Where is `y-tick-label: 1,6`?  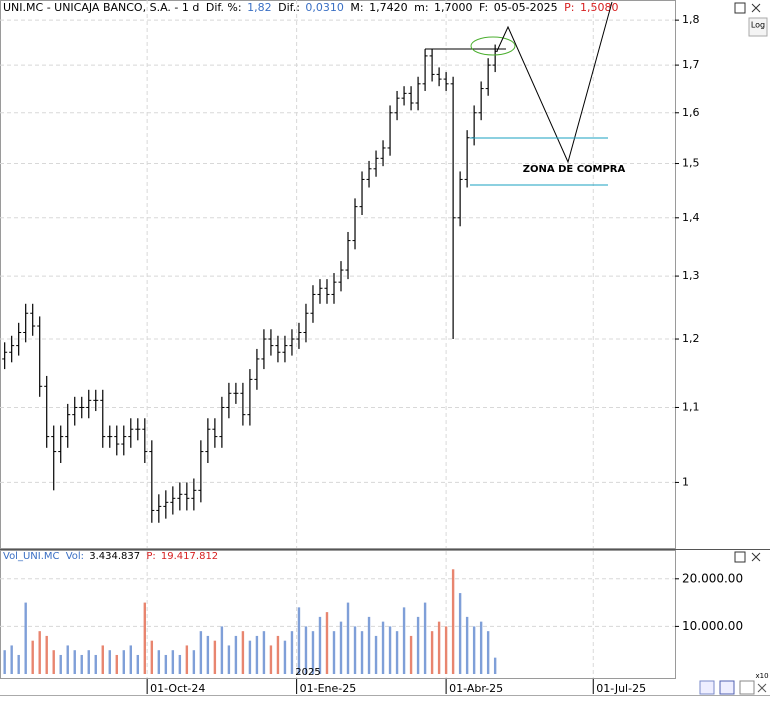 y-tick-label: 1,6 is located at coordinates (691, 112).